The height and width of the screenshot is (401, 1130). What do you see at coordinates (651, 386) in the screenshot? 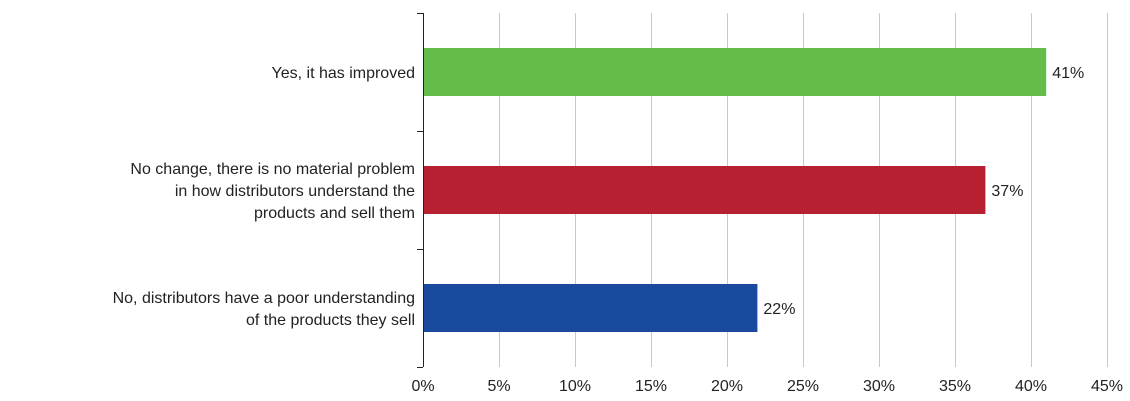
I see `x-tick-label: 15%` at bounding box center [651, 386].